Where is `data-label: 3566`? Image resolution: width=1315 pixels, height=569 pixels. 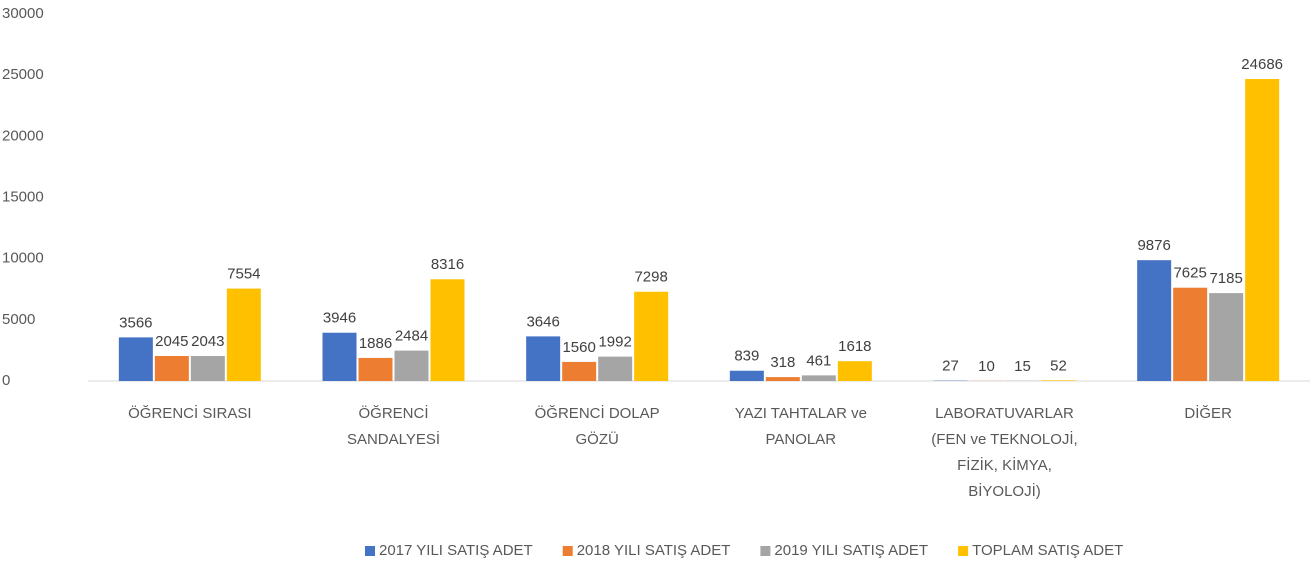 data-label: 3566 is located at coordinates (135, 322).